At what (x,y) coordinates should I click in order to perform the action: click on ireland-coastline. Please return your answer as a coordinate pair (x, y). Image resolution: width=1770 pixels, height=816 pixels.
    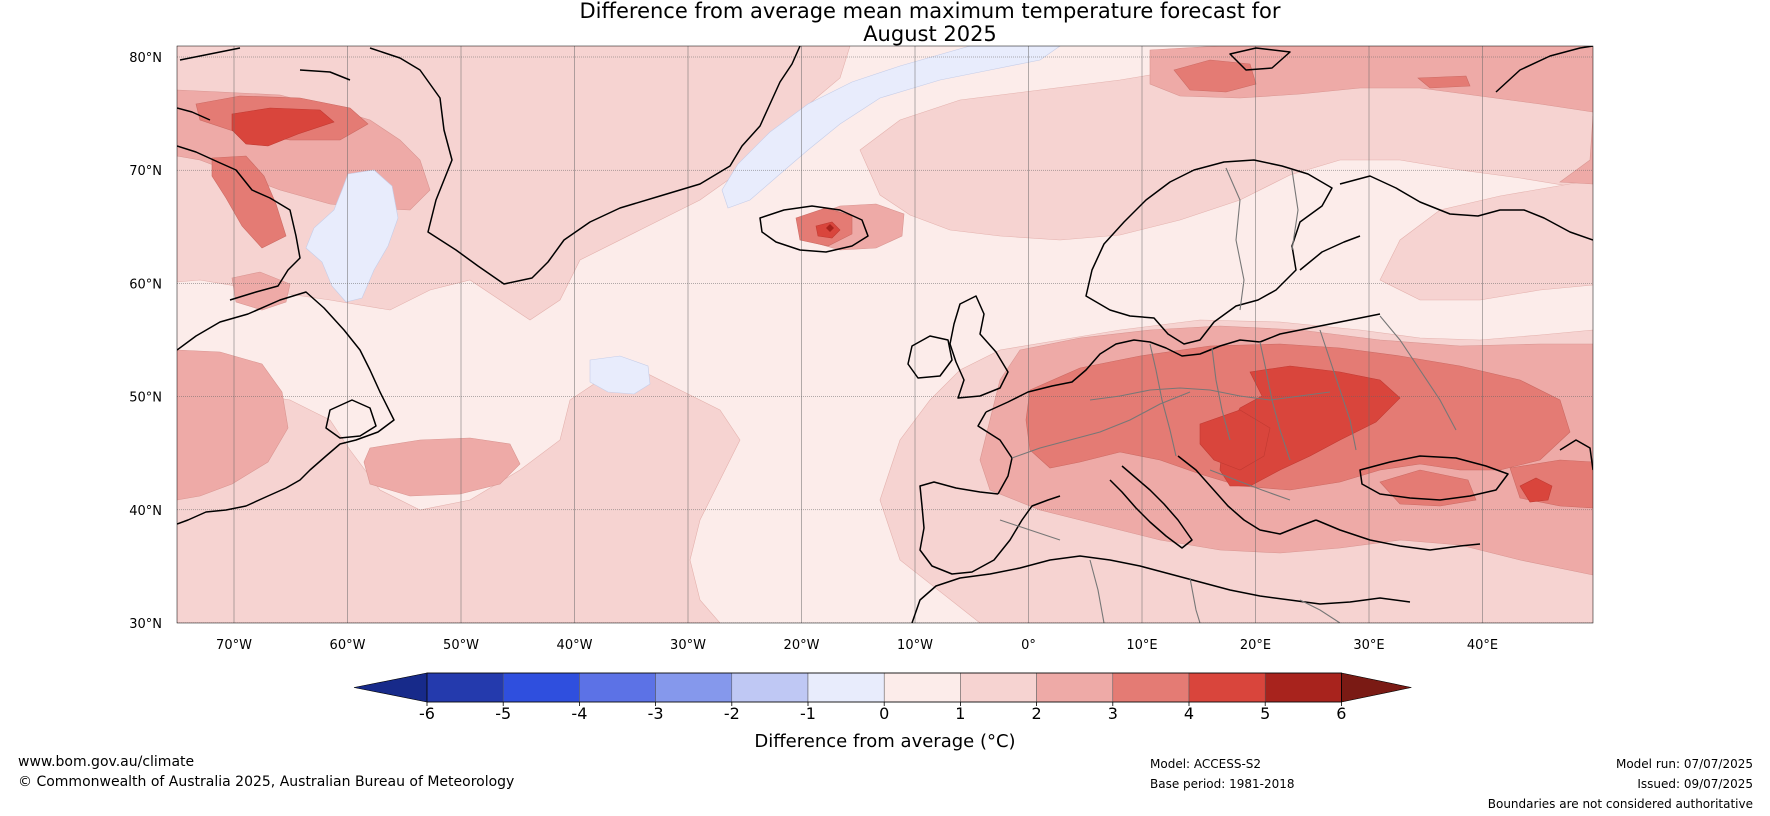
    Looking at the image, I should click on (930, 357).